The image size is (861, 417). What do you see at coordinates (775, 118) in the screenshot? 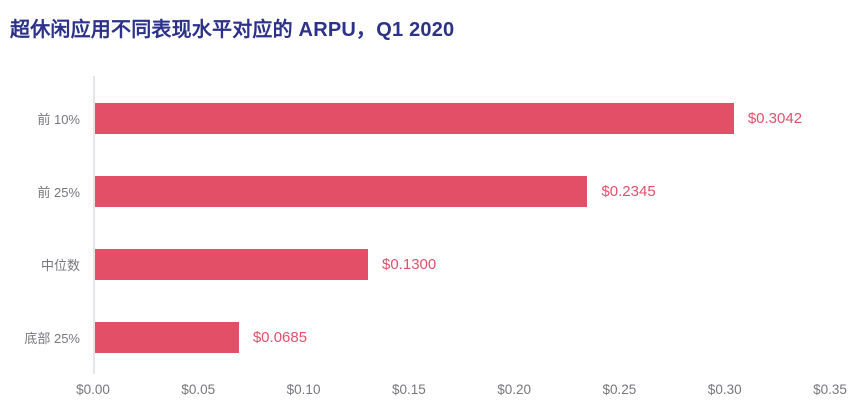
I see `value-label: $0.3042` at bounding box center [775, 118].